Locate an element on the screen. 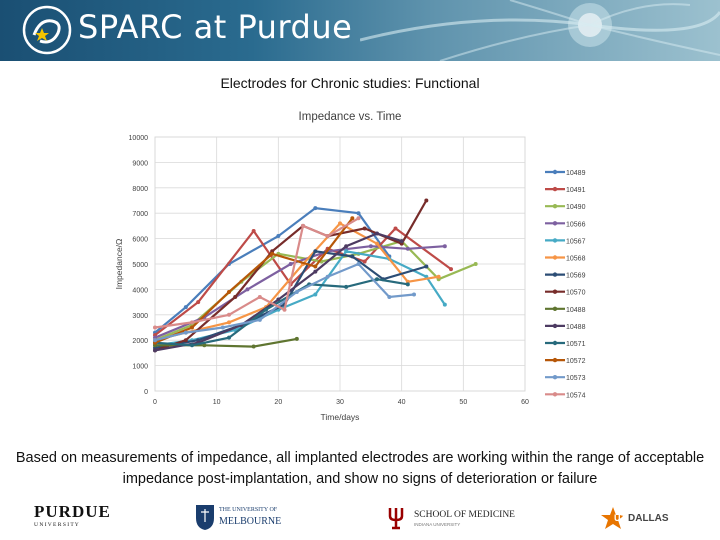 The width and height of the screenshot is (720, 540). header-banner: SPARC at Purdue is located at coordinates (360, 30).